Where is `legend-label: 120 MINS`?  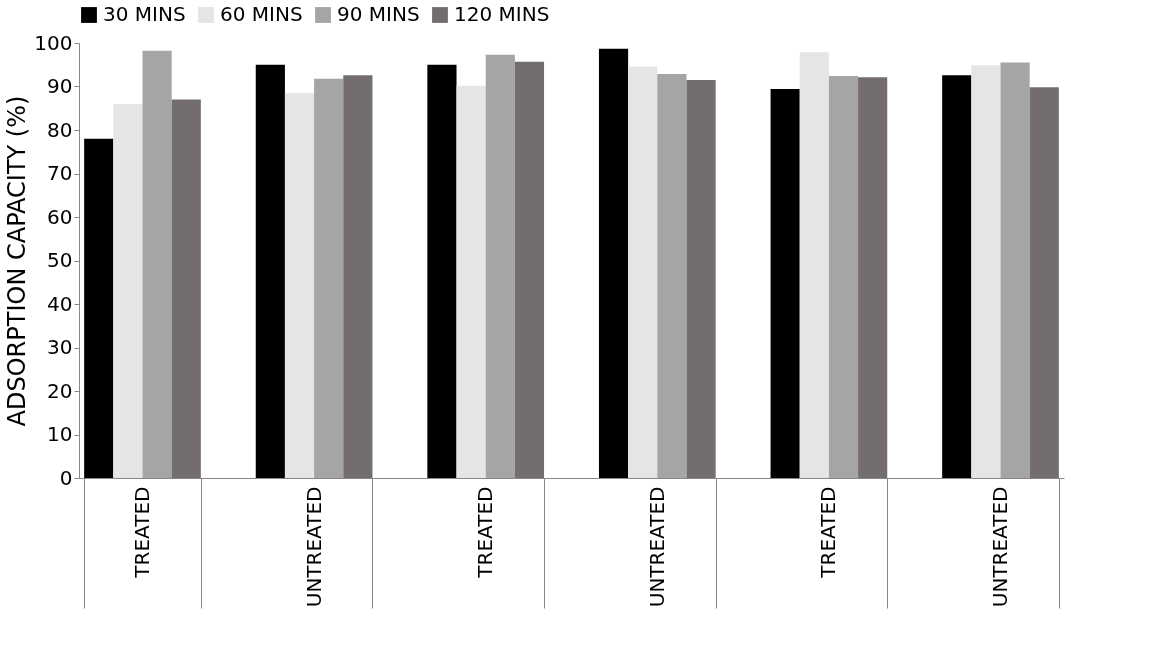 legend-label: 120 MINS is located at coordinates (502, 14).